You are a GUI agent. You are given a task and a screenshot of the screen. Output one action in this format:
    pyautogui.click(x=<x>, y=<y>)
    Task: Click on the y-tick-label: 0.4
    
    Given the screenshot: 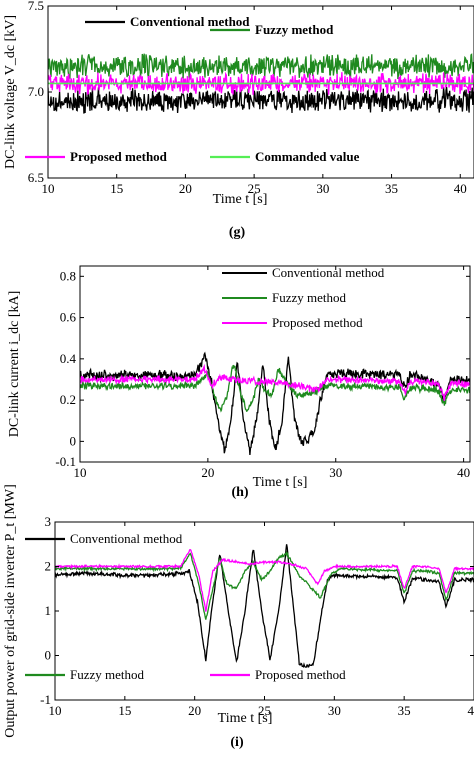 What is the action you would take?
    pyautogui.click(x=68, y=358)
    